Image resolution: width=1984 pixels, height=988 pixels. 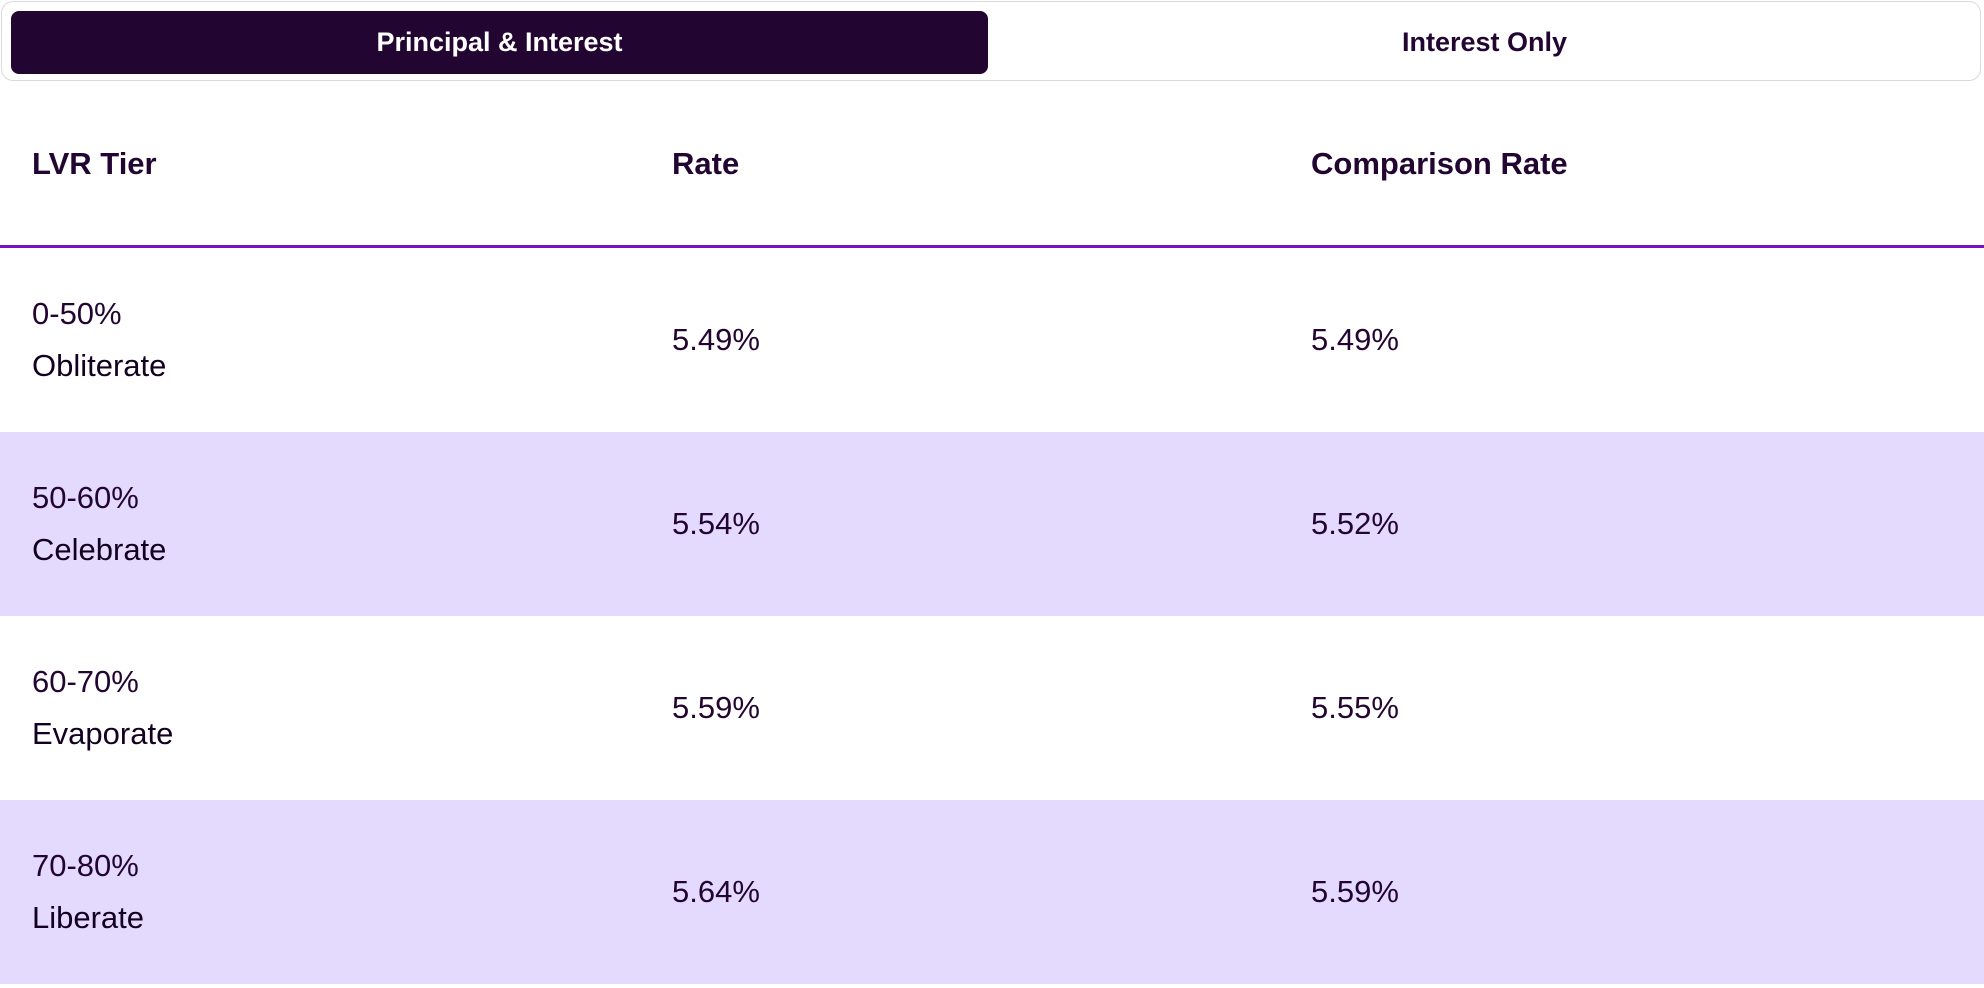 I want to click on lvr-range: 60-70%, so click(x=85, y=681).